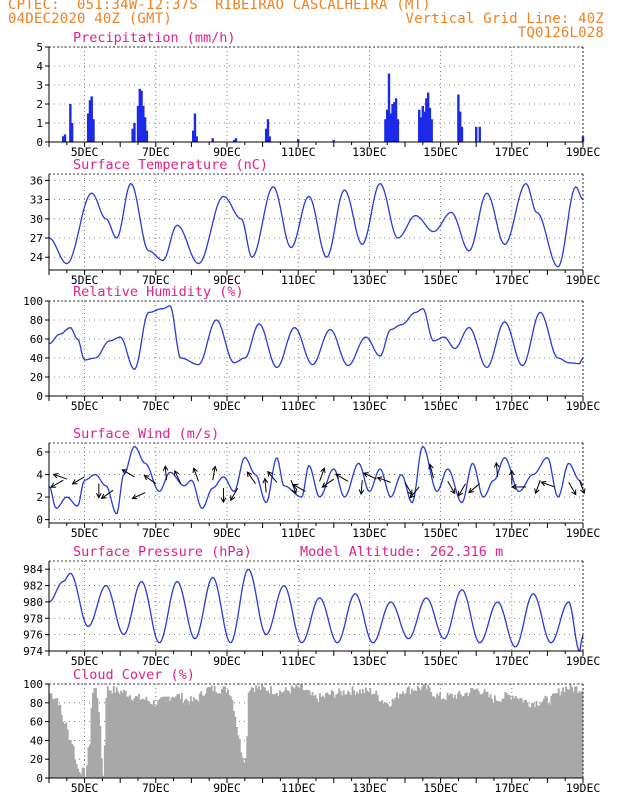  Describe the element at coordinates (440, 406) in the screenshot. I see `rh-xtick-label: 15DEC` at that location.